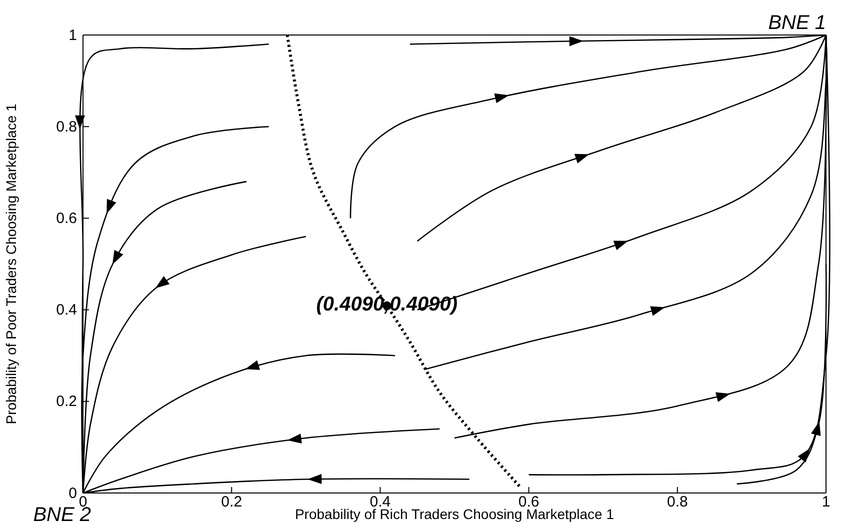  What do you see at coordinates (66, 401) in the screenshot?
I see `y-tick-label: 0.2` at bounding box center [66, 401].